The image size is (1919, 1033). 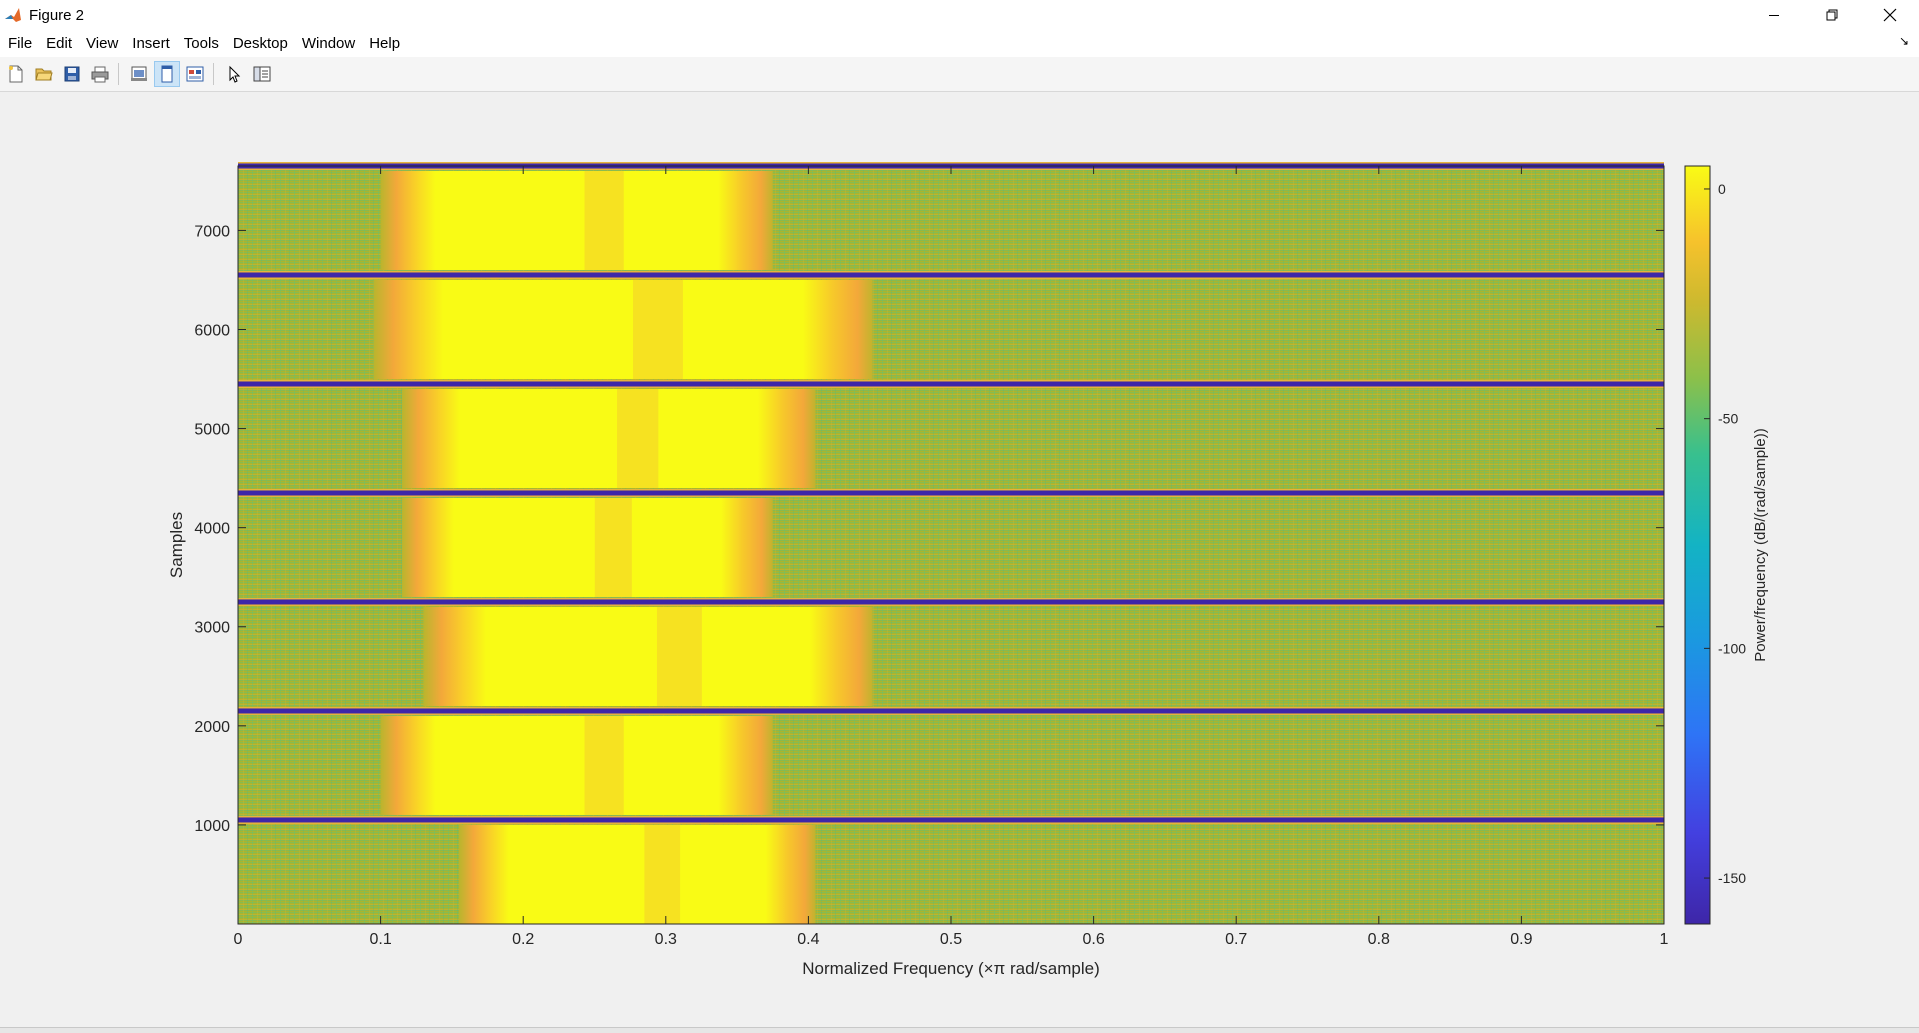 I want to click on minimize-button, so click(x=1774, y=15).